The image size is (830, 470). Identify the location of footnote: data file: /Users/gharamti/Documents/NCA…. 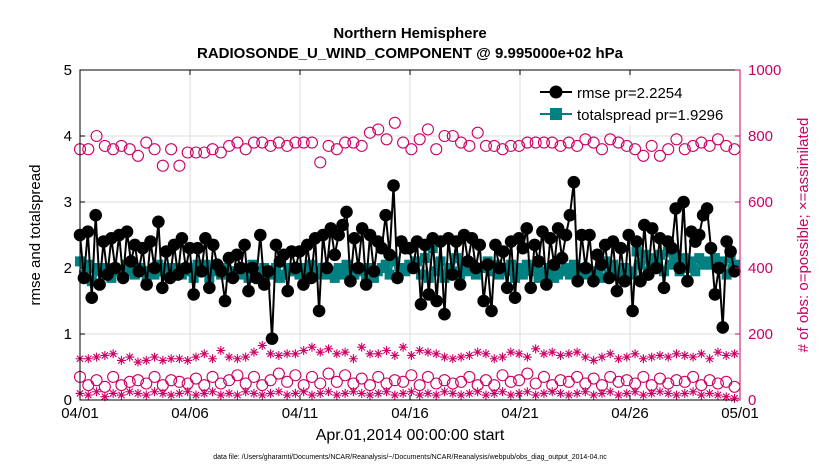
(410, 457).